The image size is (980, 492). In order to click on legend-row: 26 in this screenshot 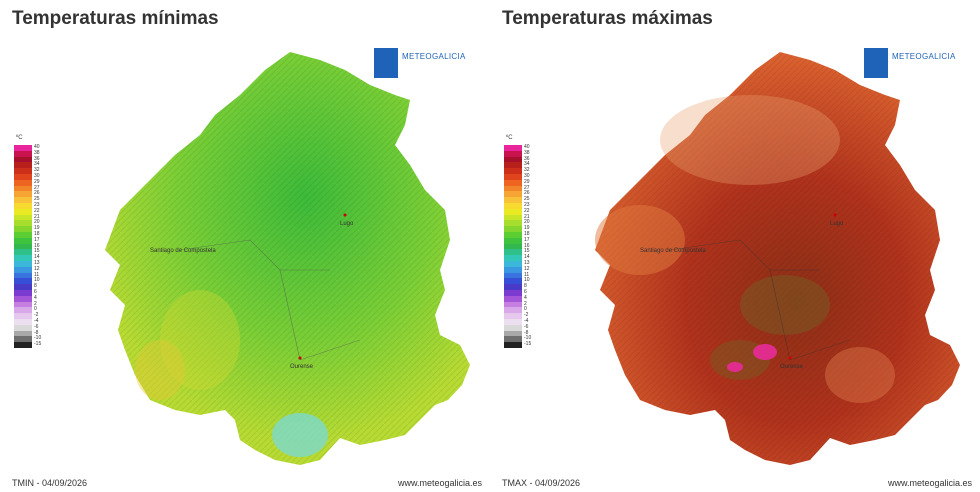, I will do `click(520, 194)`.